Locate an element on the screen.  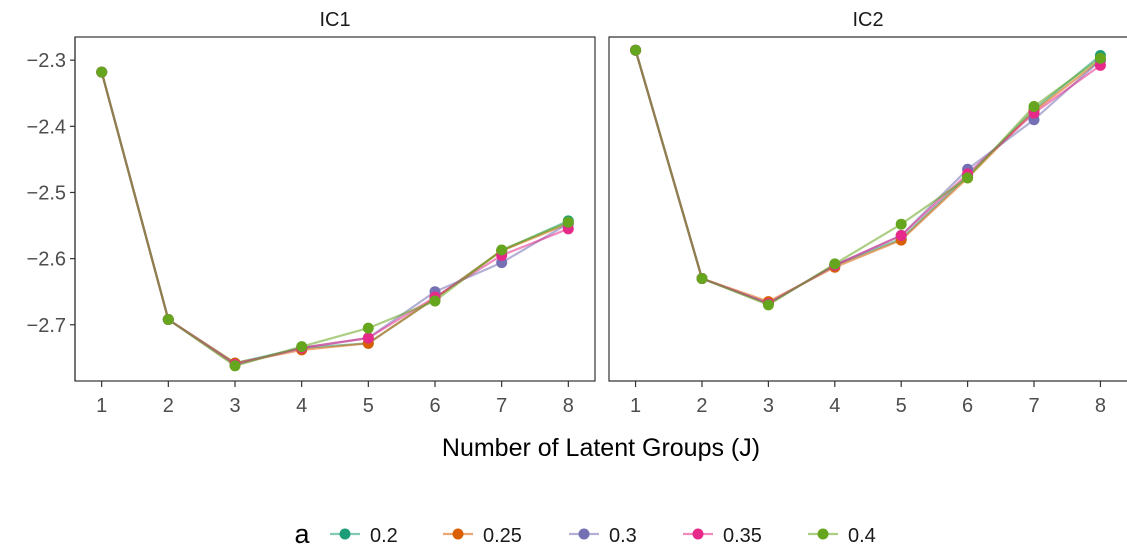
legend-label: 0.2 is located at coordinates (384, 536).